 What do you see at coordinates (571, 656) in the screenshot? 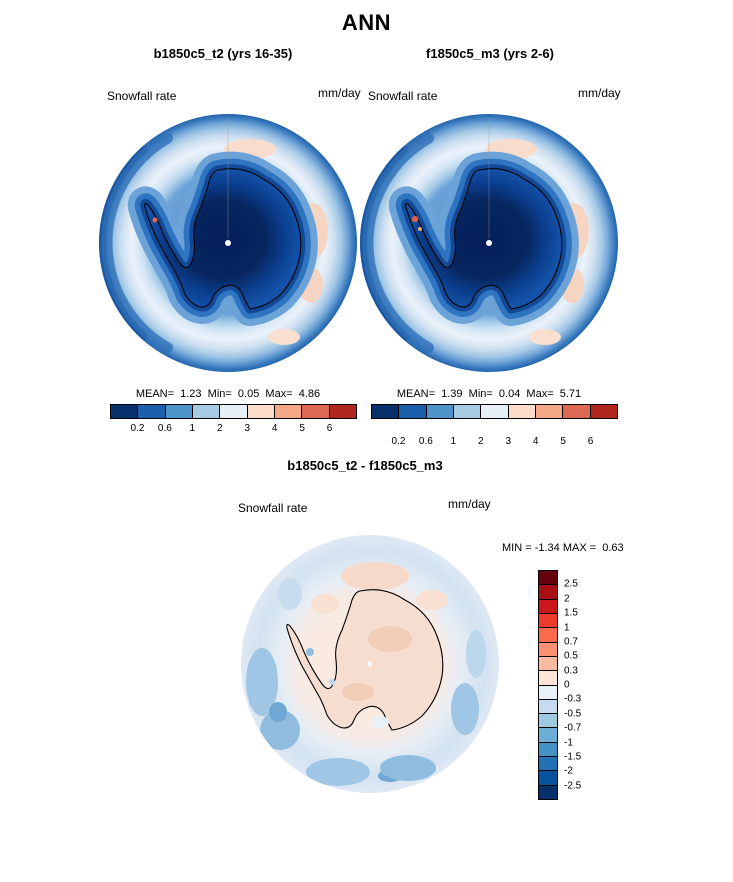
I see `colorbar-tick-label: 0.5` at bounding box center [571, 656].